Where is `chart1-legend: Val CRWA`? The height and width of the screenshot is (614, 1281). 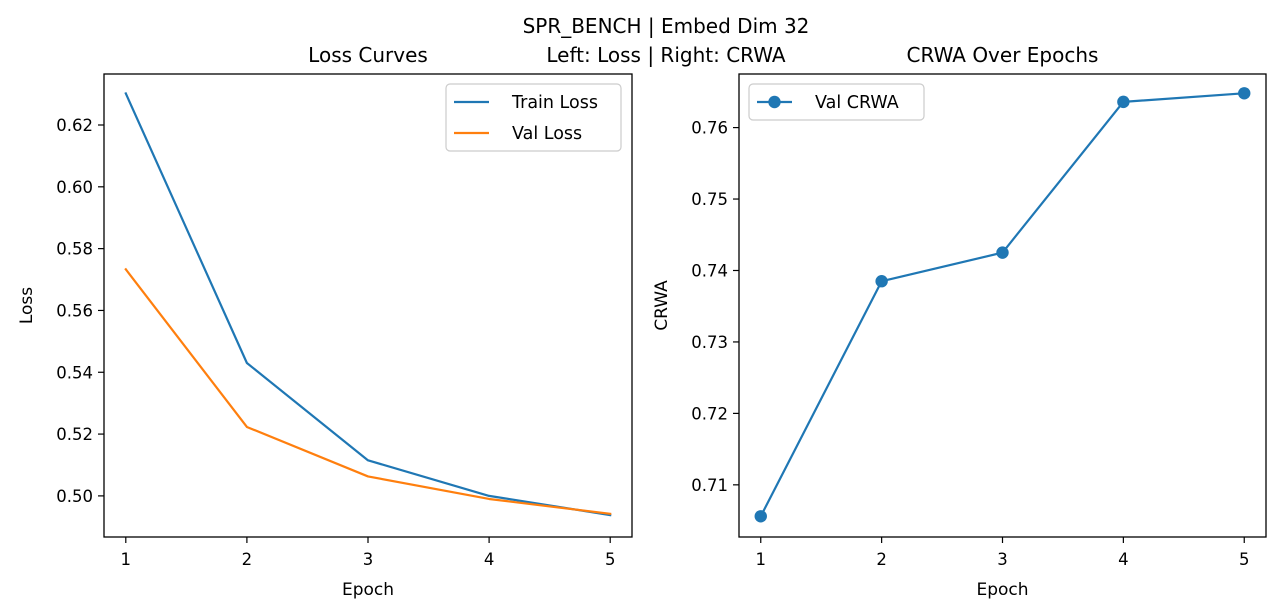 chart1-legend: Val CRWA is located at coordinates (836, 102).